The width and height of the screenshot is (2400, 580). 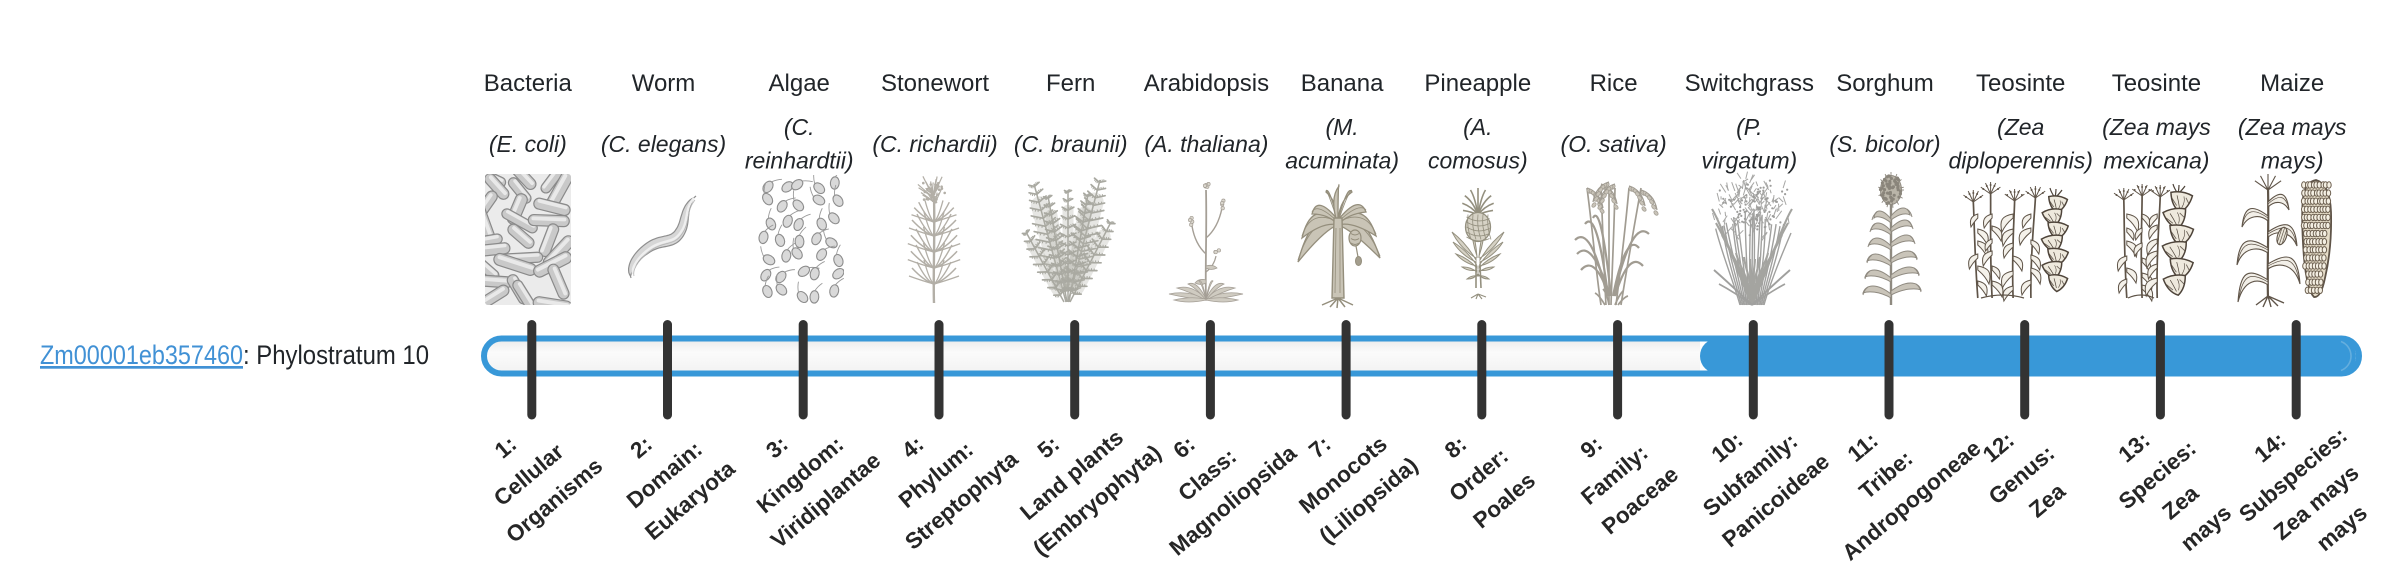 What do you see at coordinates (2292, 83) in the screenshot?
I see `svg-text: Maize` at bounding box center [2292, 83].